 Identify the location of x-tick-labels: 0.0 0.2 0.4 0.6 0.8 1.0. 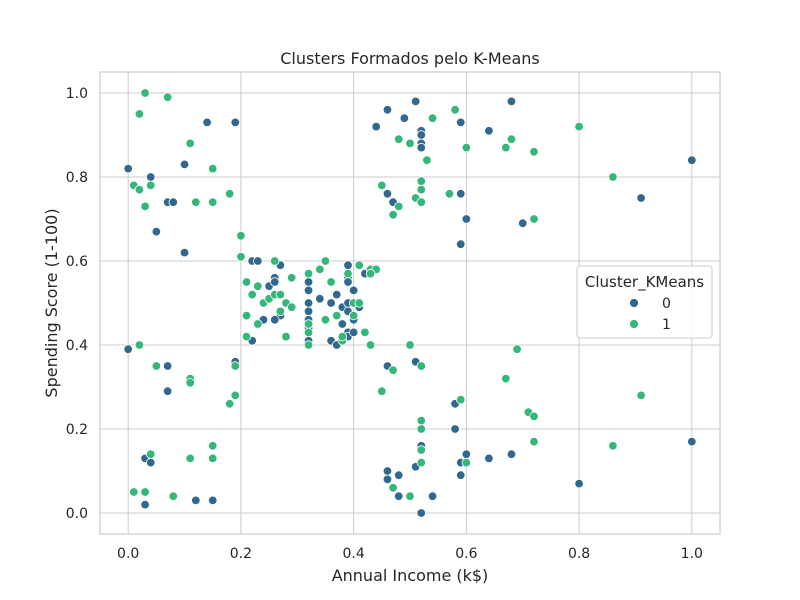
(410, 554).